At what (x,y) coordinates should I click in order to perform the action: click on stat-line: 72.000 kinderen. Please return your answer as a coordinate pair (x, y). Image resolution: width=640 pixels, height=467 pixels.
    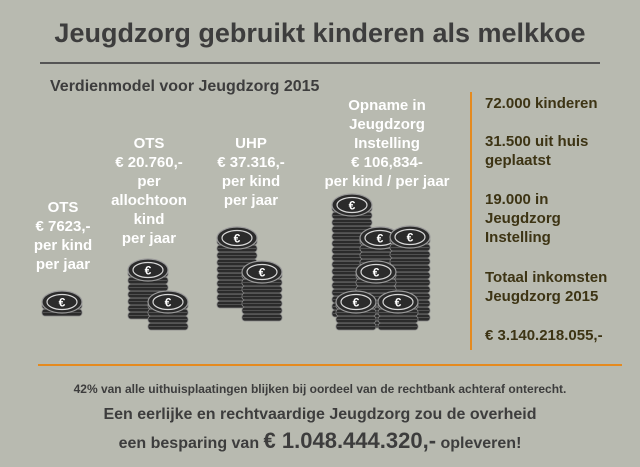
    Looking at the image, I should click on (541, 103).